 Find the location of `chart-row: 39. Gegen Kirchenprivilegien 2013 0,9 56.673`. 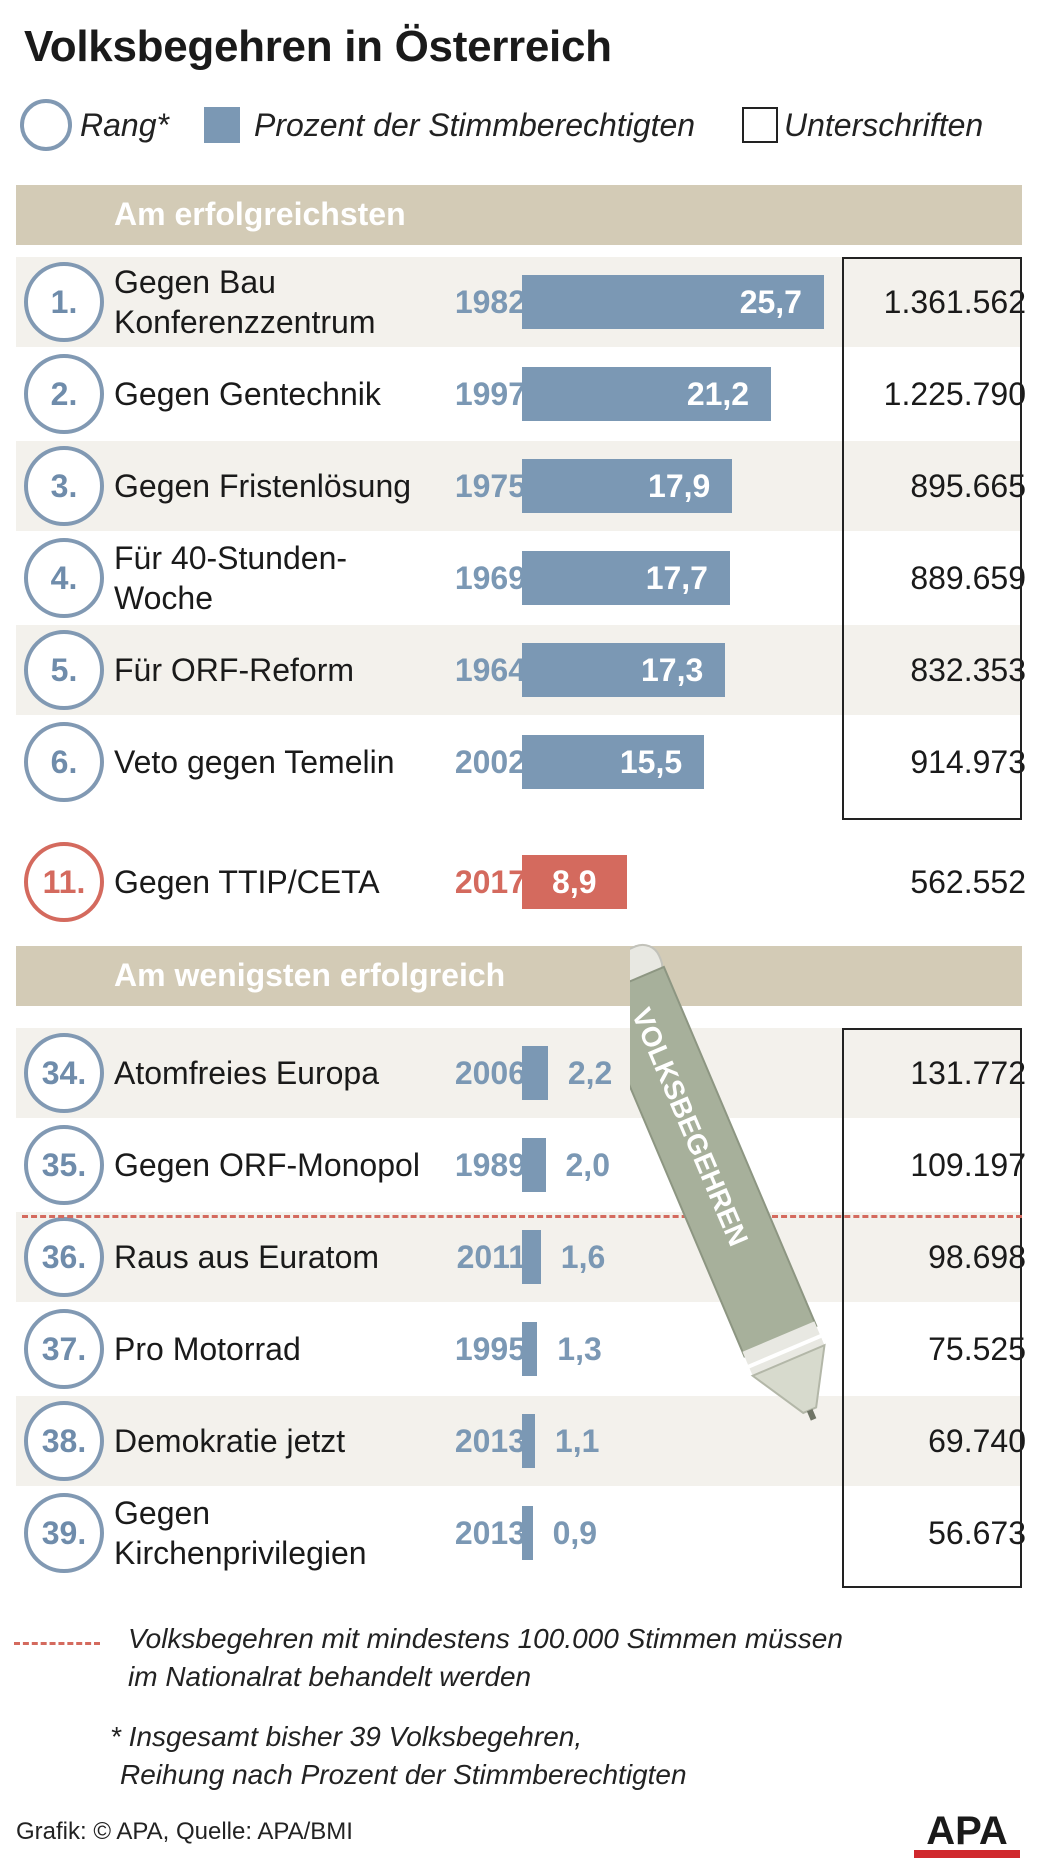

chart-row: 39. Gegen Kirchenprivilegien 2013 0,9 56.673 is located at coordinates (521, 1533).